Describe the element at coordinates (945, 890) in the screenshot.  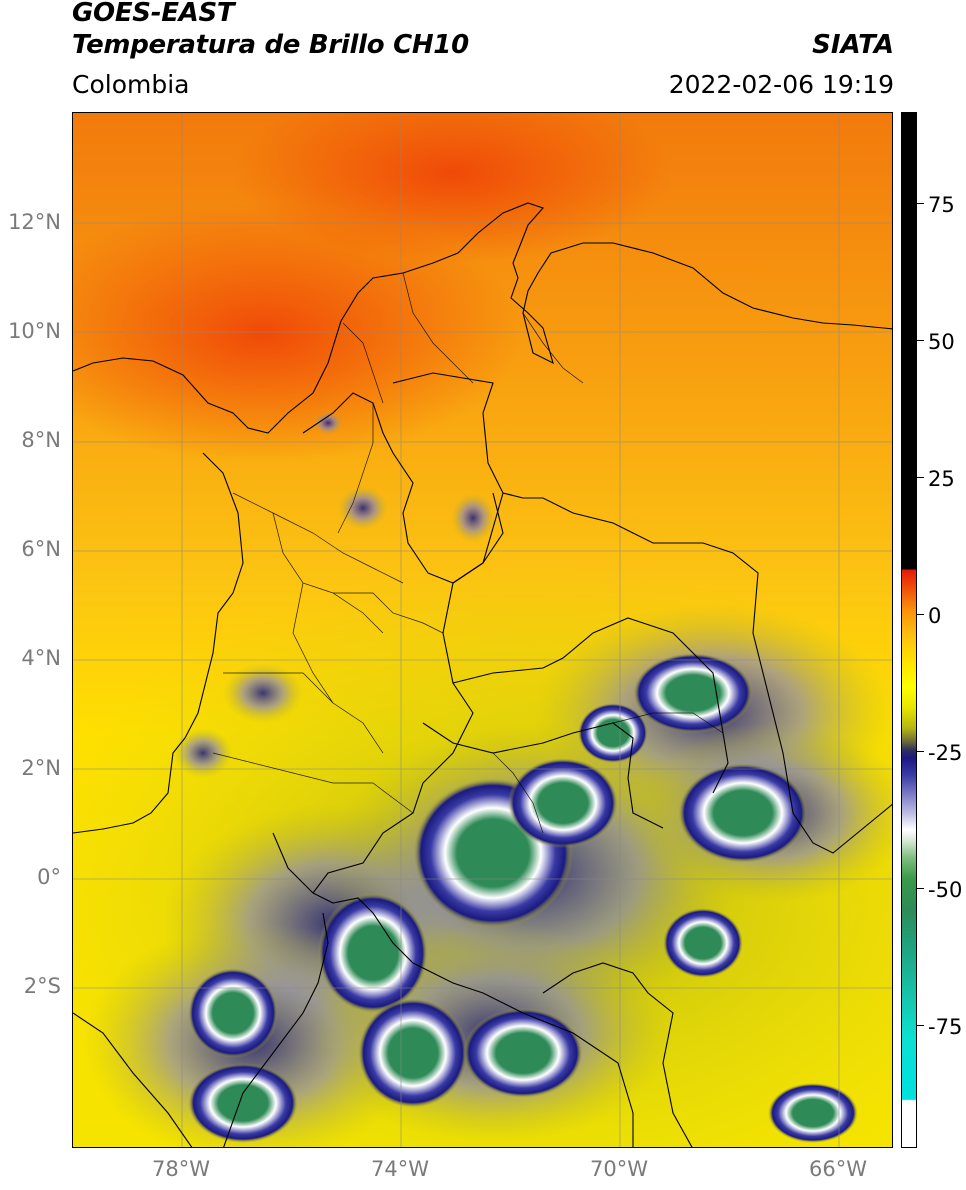
I see `colorbar-label-minus50: -50` at that location.